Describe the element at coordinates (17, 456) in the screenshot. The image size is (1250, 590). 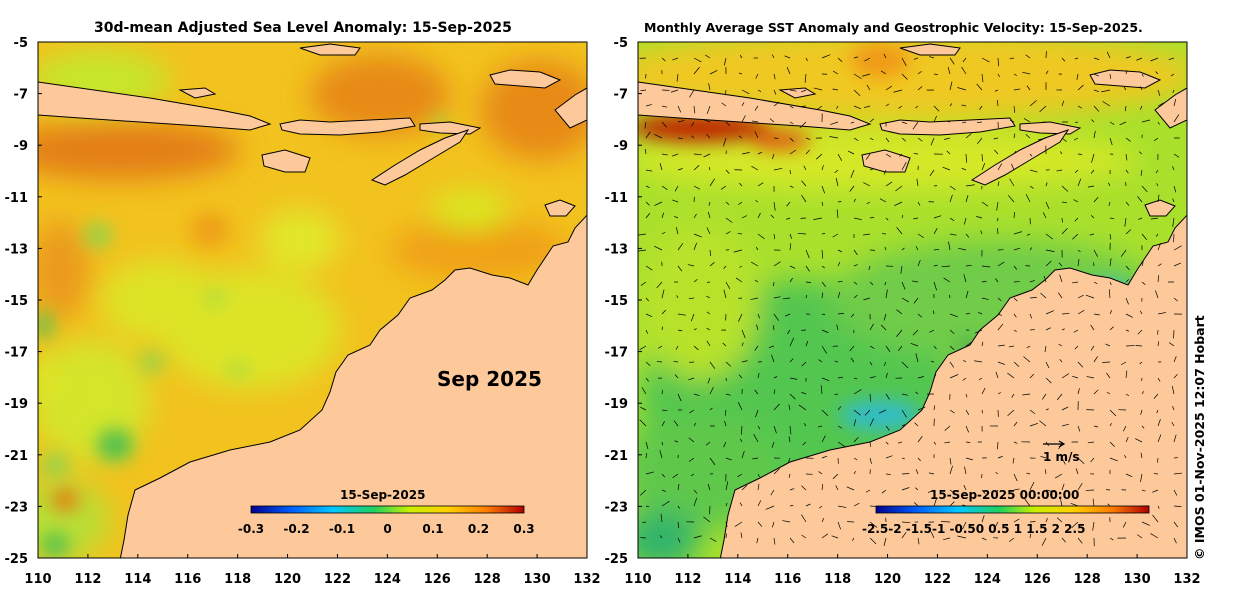
I see `lat-tick-label: -21` at that location.